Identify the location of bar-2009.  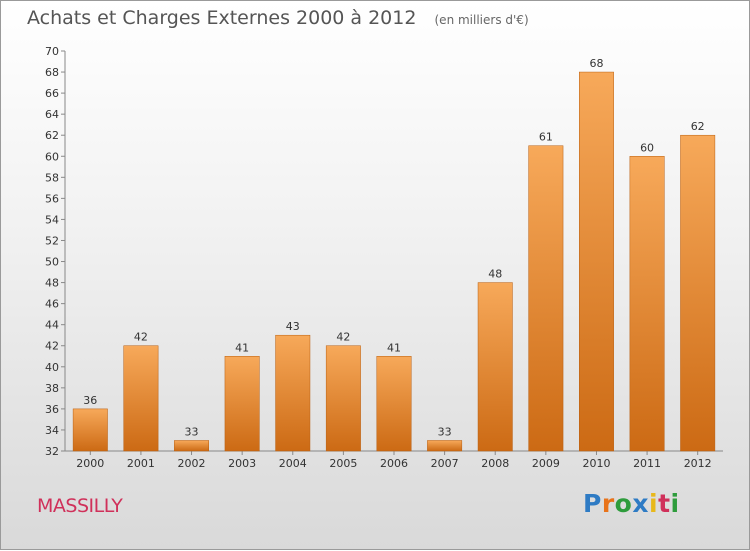
(546, 298).